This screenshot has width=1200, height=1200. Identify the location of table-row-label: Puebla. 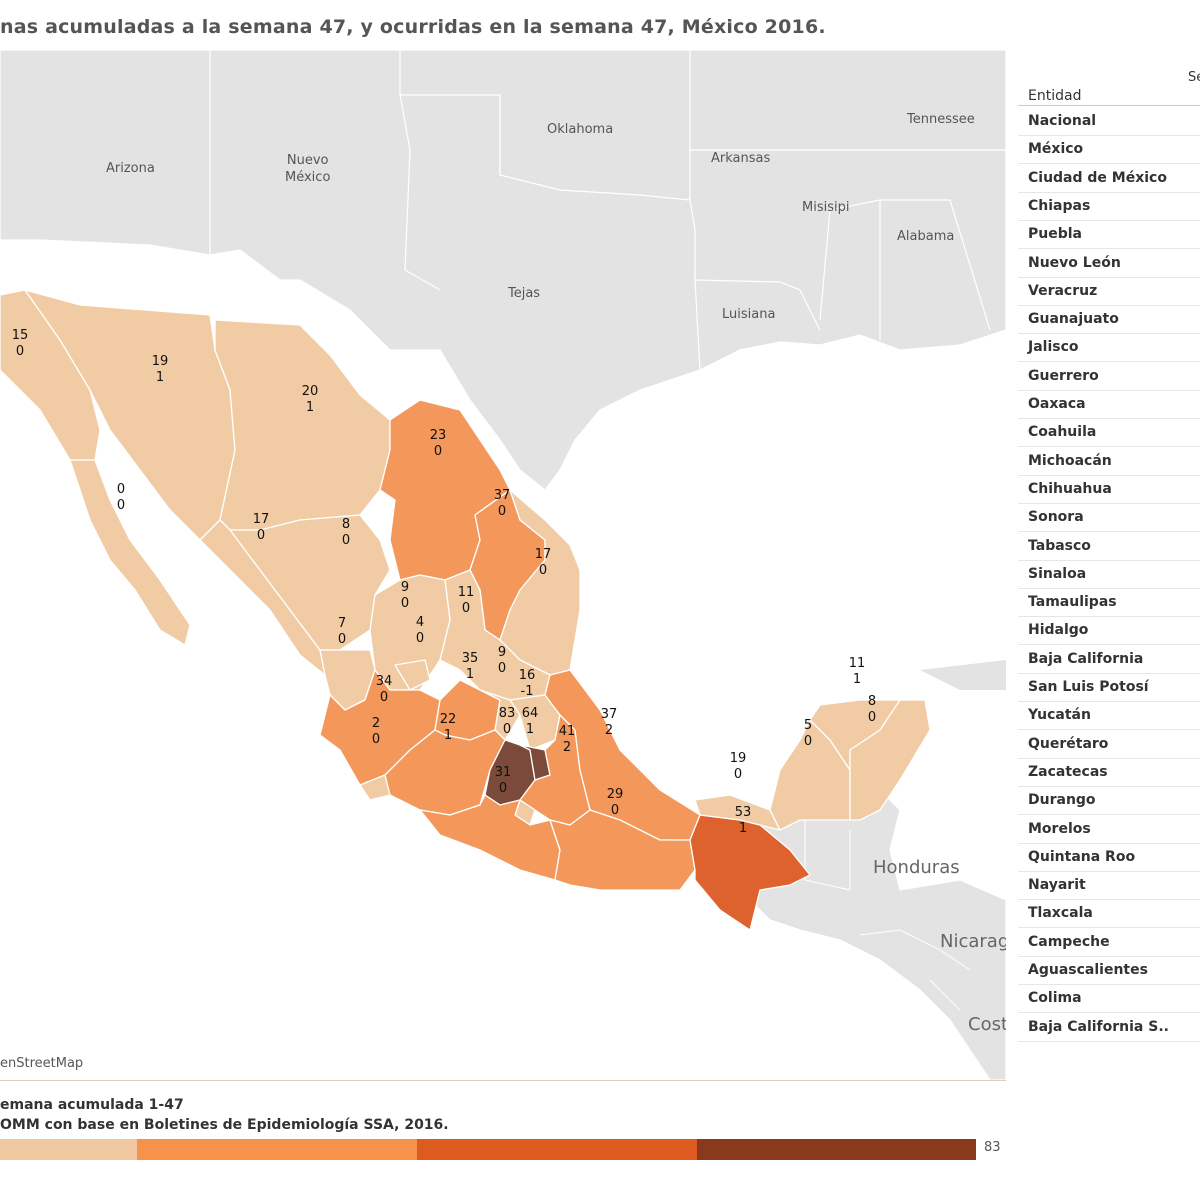
(1055, 234).